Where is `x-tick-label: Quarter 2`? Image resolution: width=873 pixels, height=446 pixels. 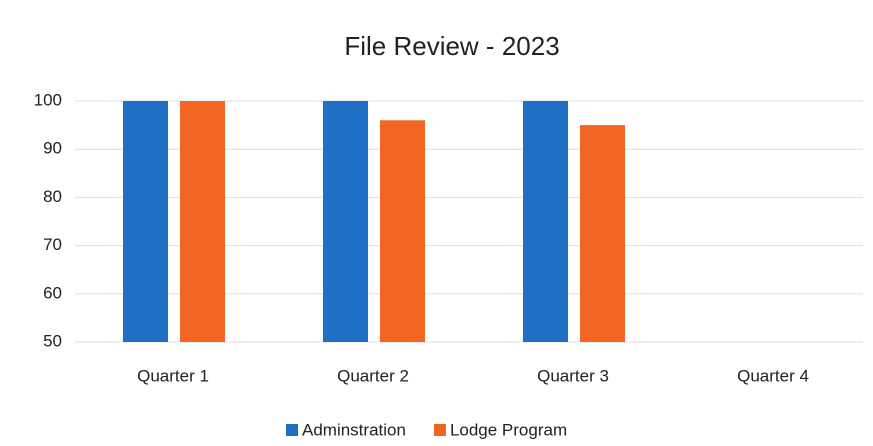 x-tick-label: Quarter 2 is located at coordinates (373, 375).